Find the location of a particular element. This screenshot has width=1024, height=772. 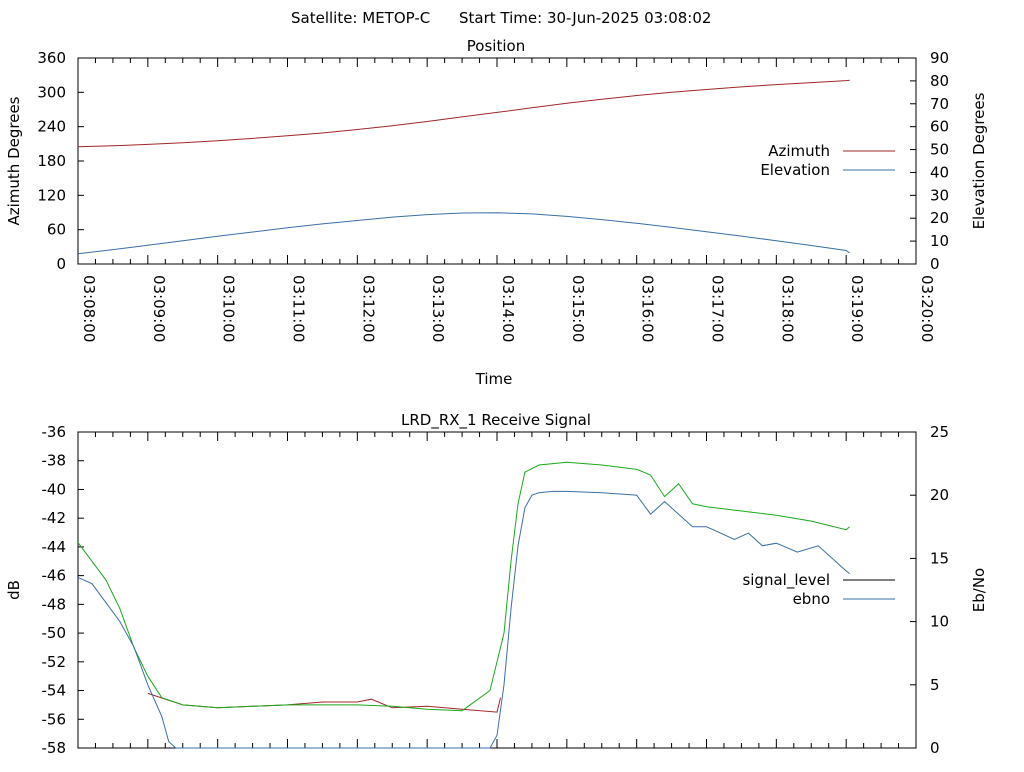

series-line-signal-level is located at coordinates (324, 702).